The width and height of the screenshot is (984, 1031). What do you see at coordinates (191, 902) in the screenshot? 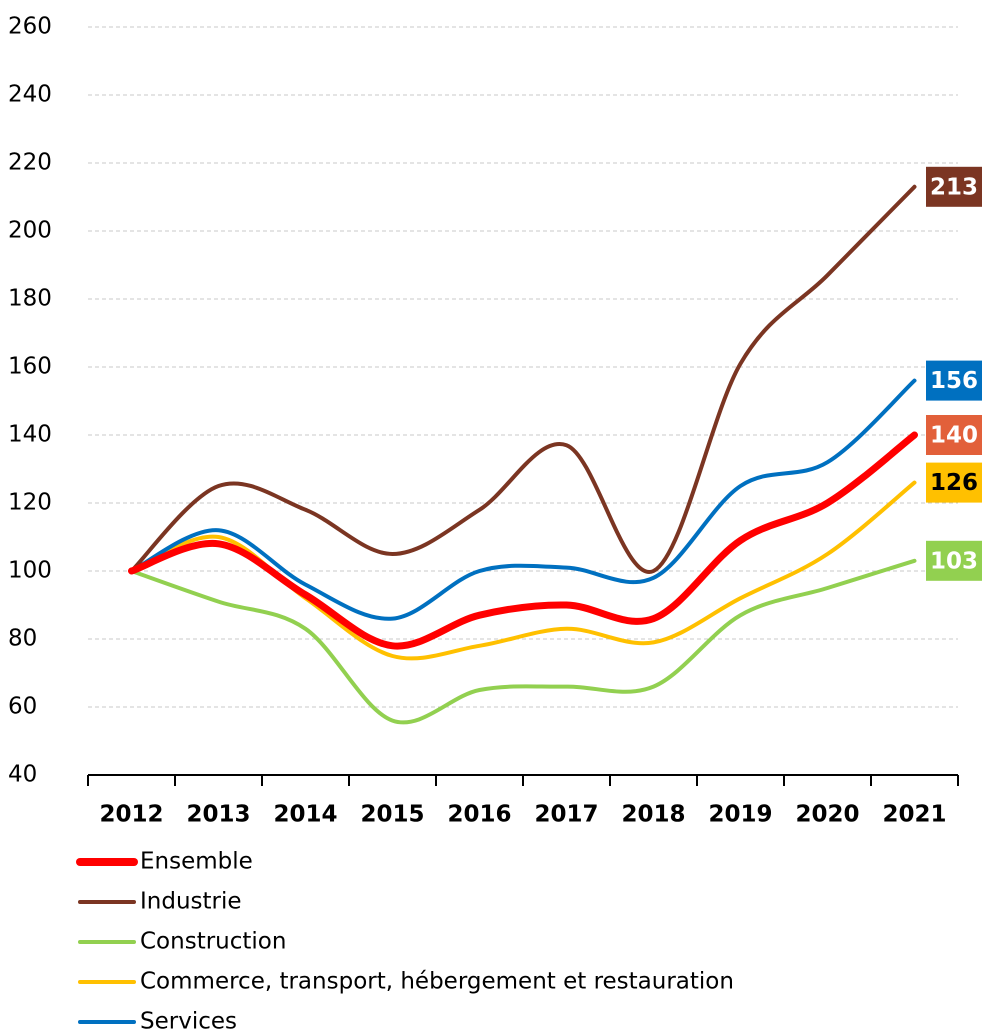
I see `legend-label: Industrie` at bounding box center [191, 902].